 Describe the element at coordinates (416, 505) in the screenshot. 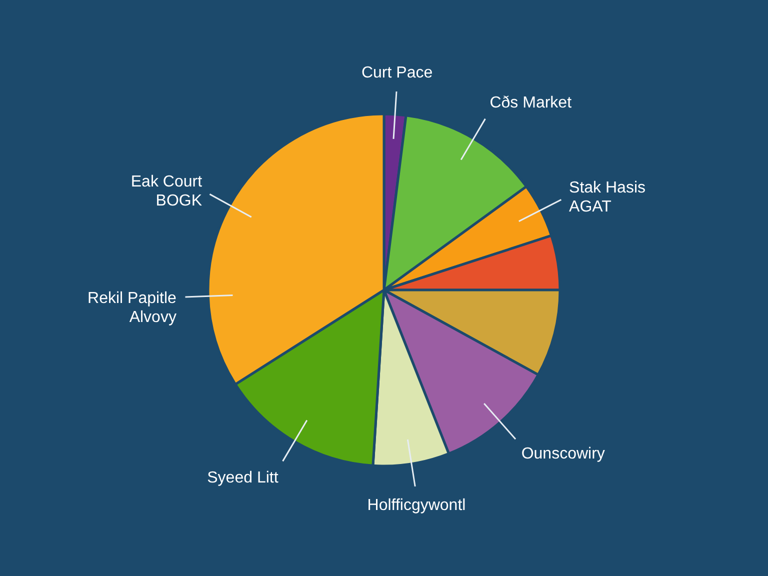

I see `slice-label: Holfficgywontl` at that location.